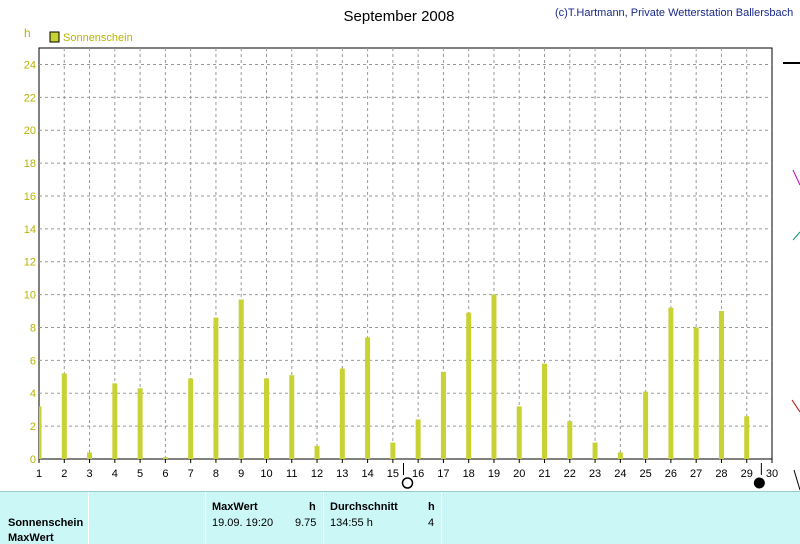  I want to click on y-tick-label: 22, so click(30, 98).